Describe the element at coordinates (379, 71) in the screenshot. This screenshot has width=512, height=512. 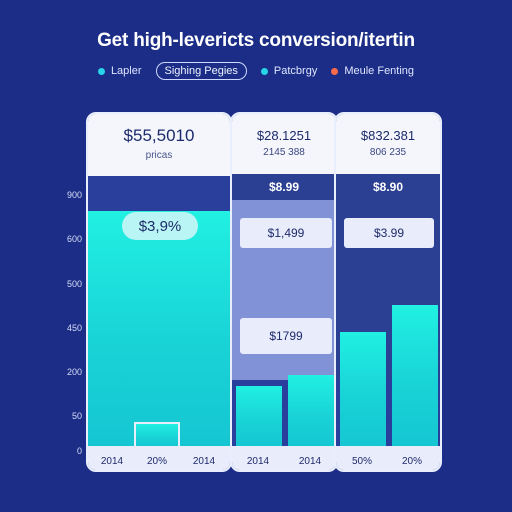
I see `legend-label: Meule Fenting` at that location.